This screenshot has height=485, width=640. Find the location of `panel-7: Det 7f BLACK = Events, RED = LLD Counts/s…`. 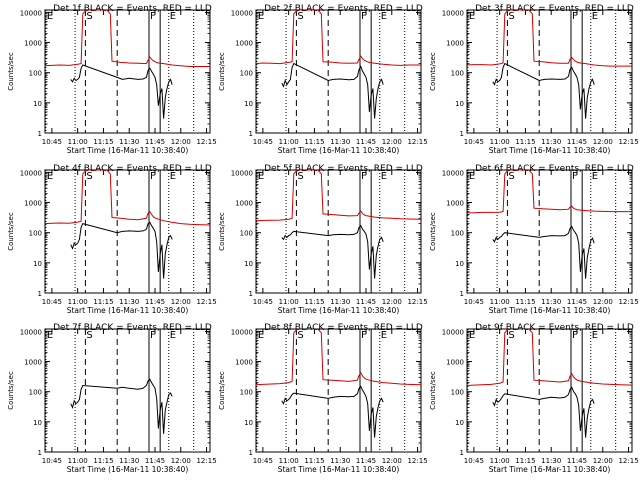

panel-7: Det 7f BLACK = Events, RED = LLD Counts/s… is located at coordinates (112, 398).